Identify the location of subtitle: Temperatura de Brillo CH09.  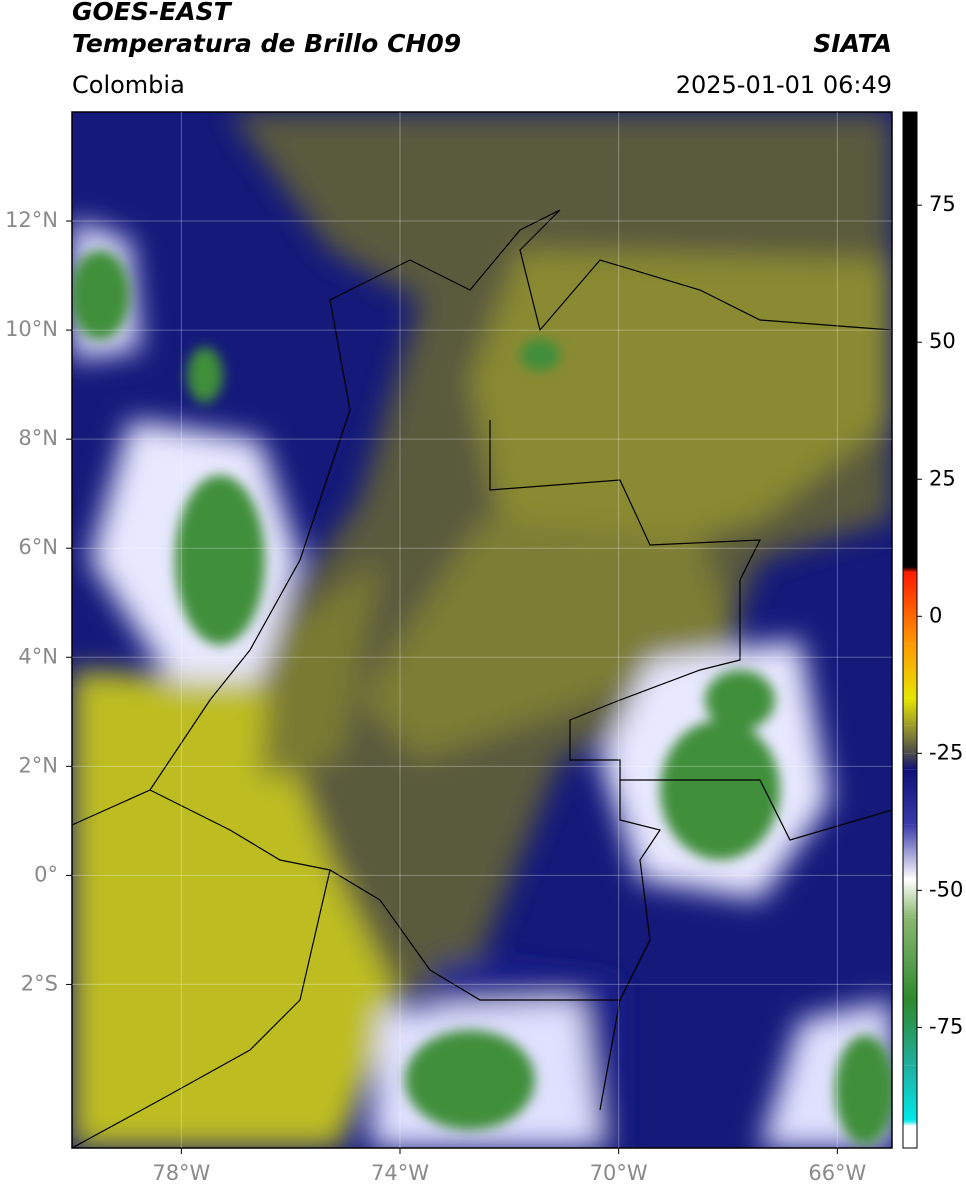
(266, 43).